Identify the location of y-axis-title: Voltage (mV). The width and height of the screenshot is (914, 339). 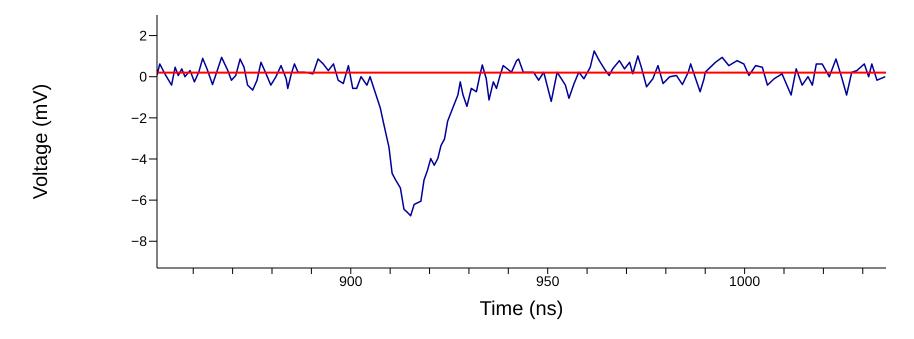
(41, 142).